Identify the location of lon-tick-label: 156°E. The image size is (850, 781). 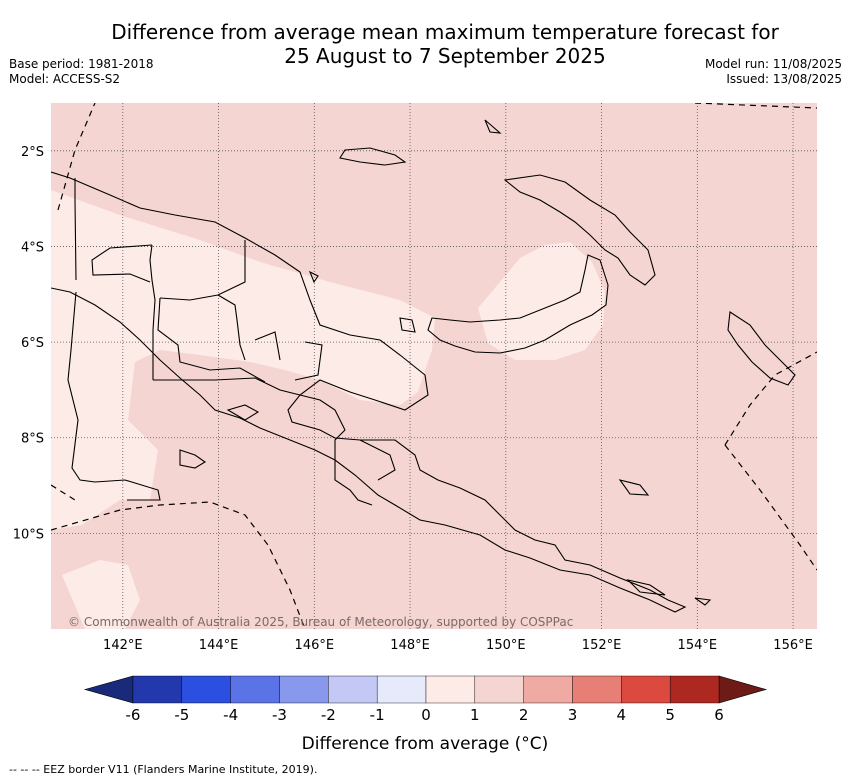
(793, 645).